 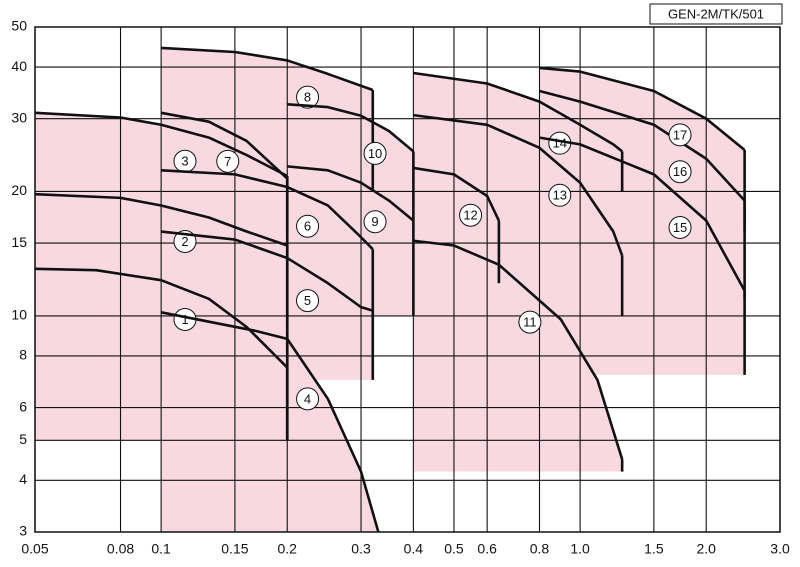 I want to click on zone-label: 8, so click(x=307, y=97).